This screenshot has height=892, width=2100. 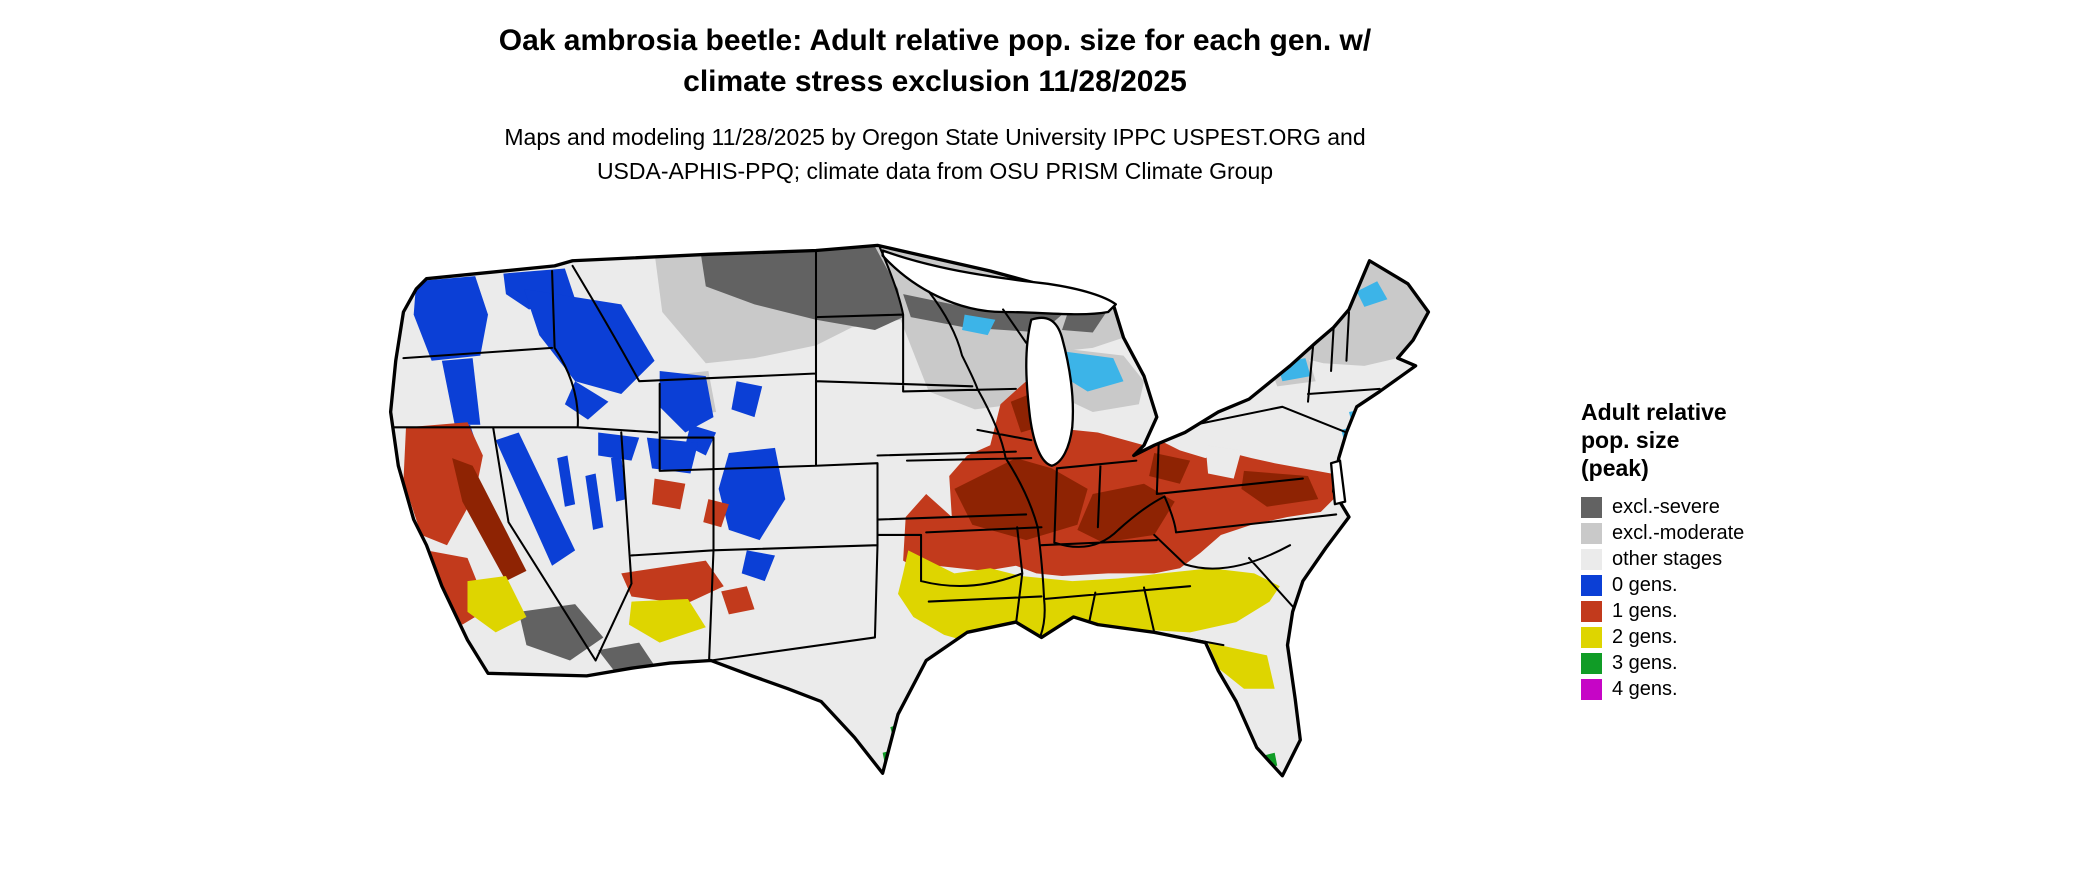 What do you see at coordinates (1615, 468) in the screenshot?
I see `legend-title-line3: (peak)` at bounding box center [1615, 468].